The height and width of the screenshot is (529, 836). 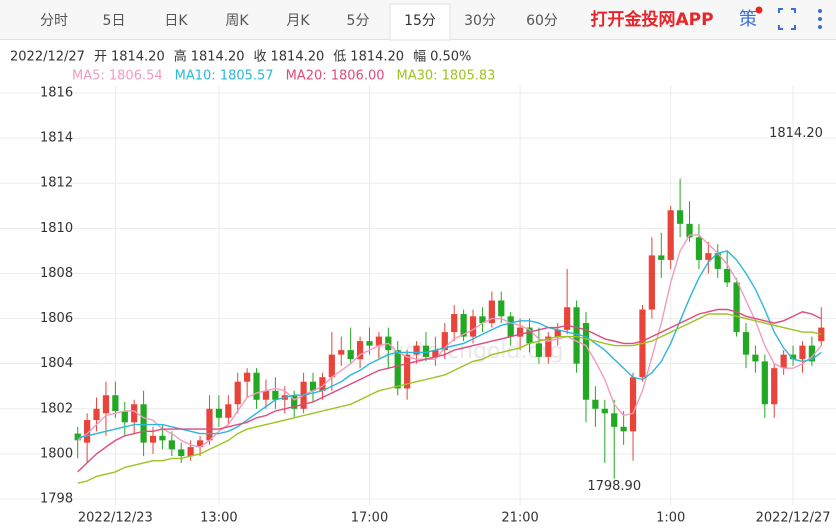 What do you see at coordinates (56, 408) in the screenshot?
I see `y-tick-label: 1802` at bounding box center [56, 408].